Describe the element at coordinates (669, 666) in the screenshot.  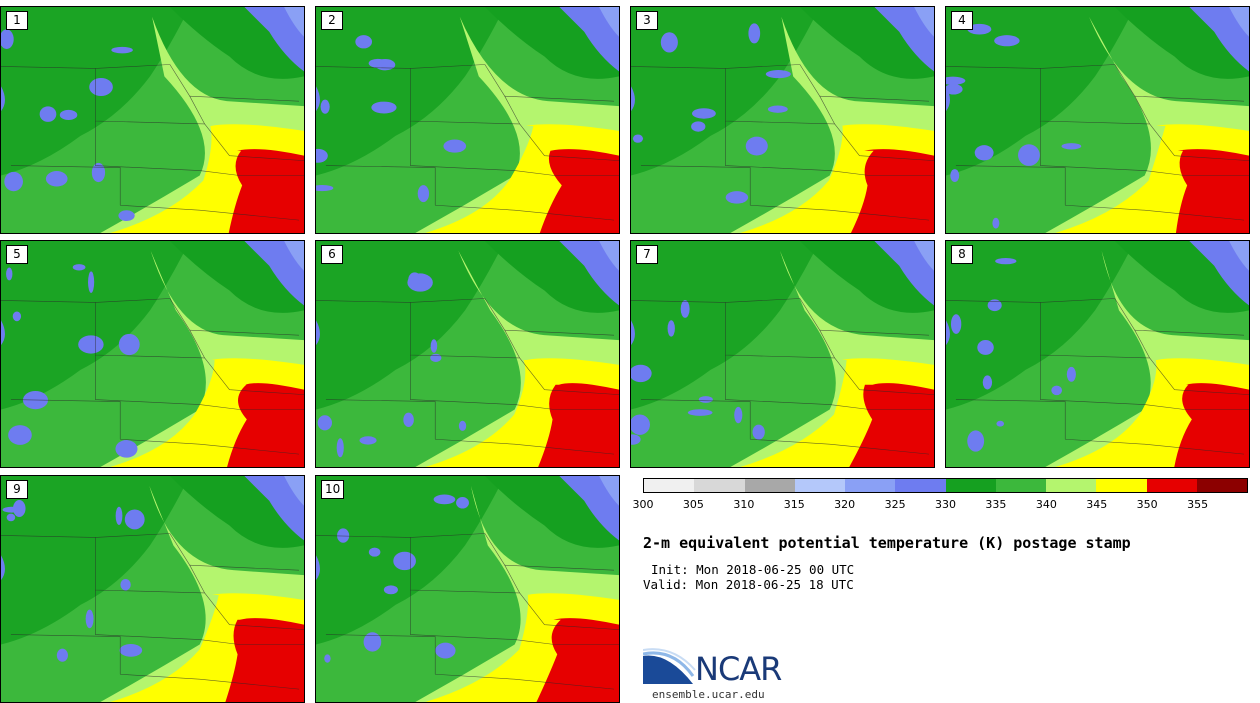
I see `ncar-logo-icon` at that location.